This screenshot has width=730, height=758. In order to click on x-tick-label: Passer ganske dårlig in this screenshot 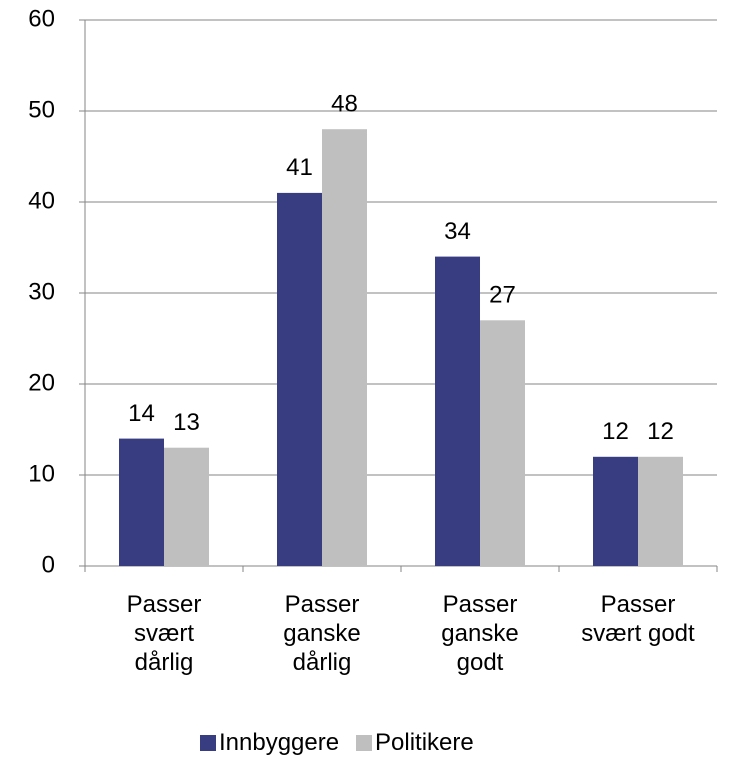, I will do `click(322, 633)`.